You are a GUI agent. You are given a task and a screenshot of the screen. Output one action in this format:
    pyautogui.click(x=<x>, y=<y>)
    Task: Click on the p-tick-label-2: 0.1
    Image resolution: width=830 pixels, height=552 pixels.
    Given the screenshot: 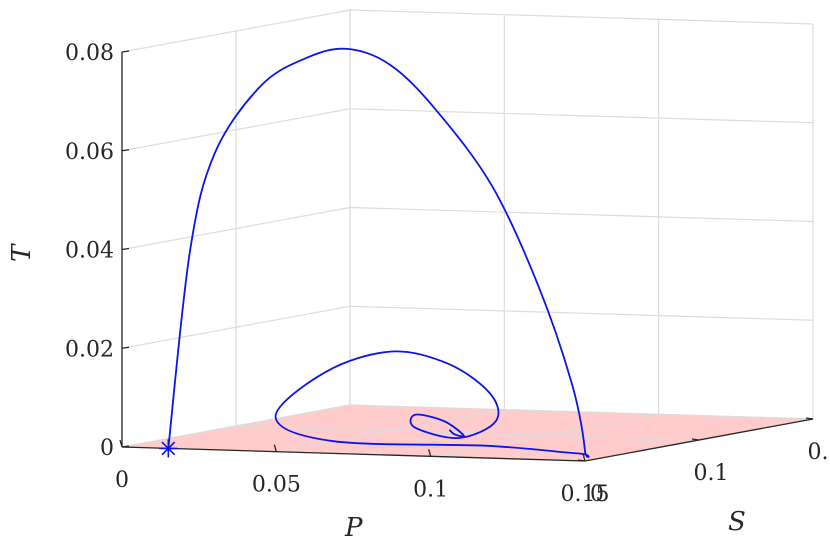 What is the action you would take?
    pyautogui.click(x=430, y=489)
    